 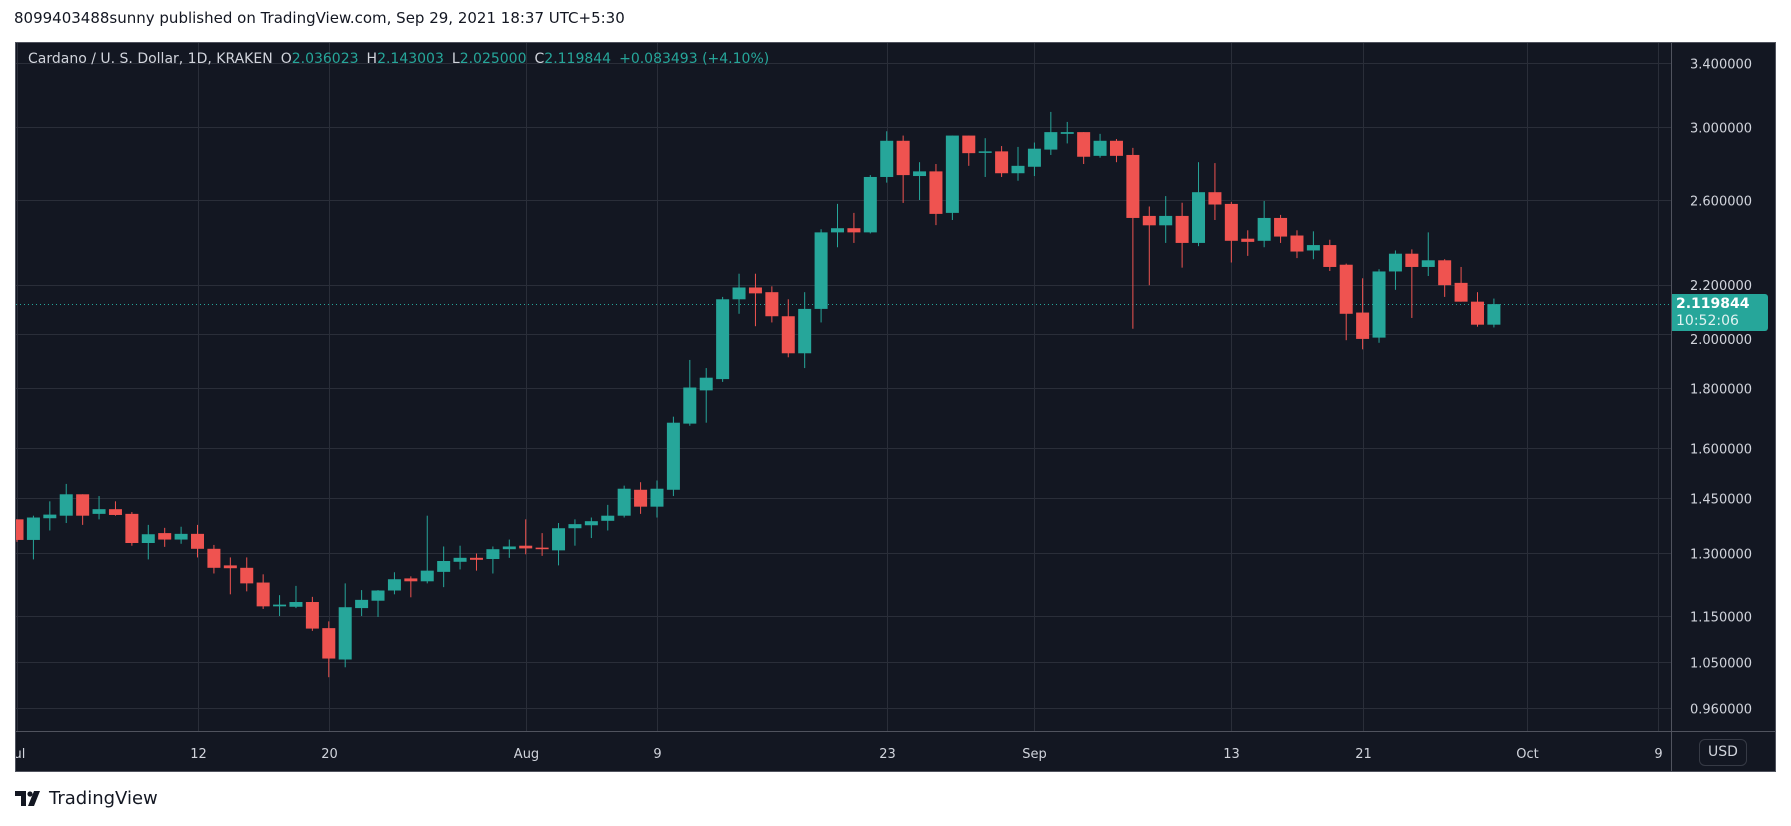 What do you see at coordinates (887, 754) in the screenshot?
I see `time-tick-label: 23` at bounding box center [887, 754].